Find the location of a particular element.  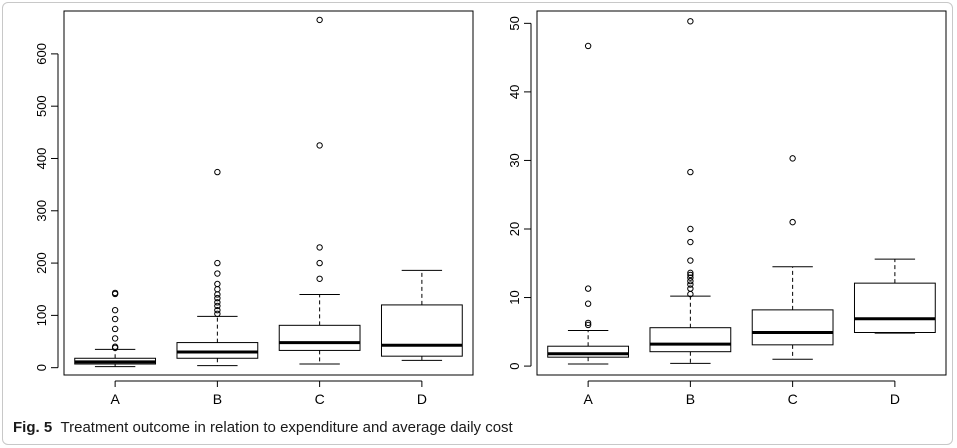

y-tick-label: 40 is located at coordinates (514, 92).